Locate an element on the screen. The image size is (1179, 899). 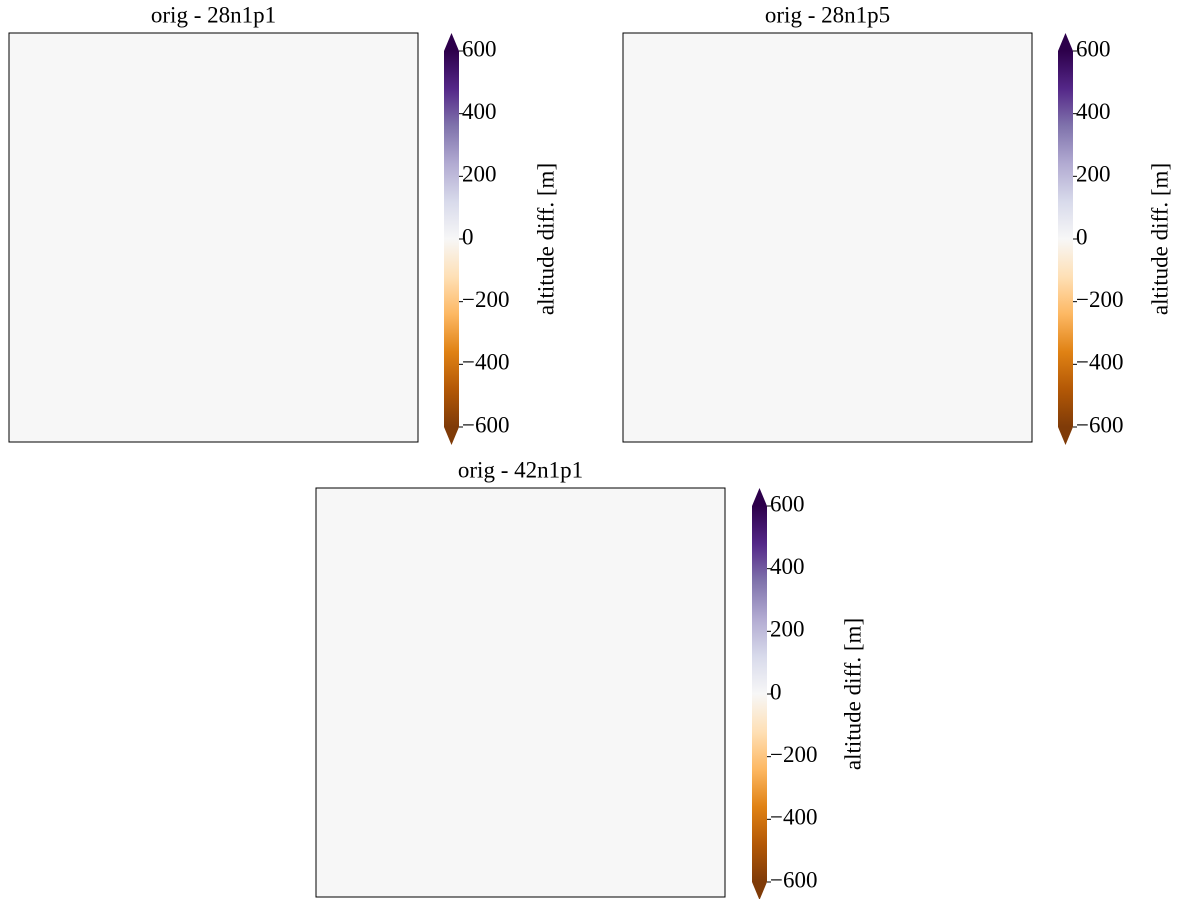
panel-title: orig - 28n1p5 is located at coordinates (827, 14).